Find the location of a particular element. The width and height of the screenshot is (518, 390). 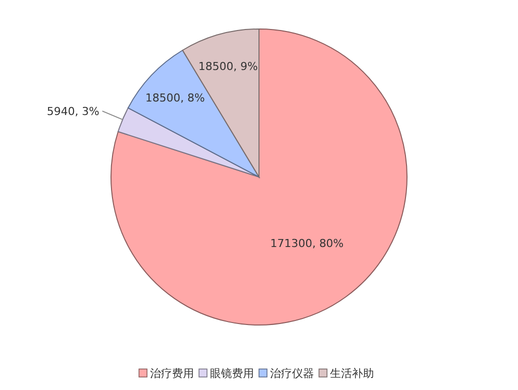

legend-label: 治疗仪器 is located at coordinates (292, 373).